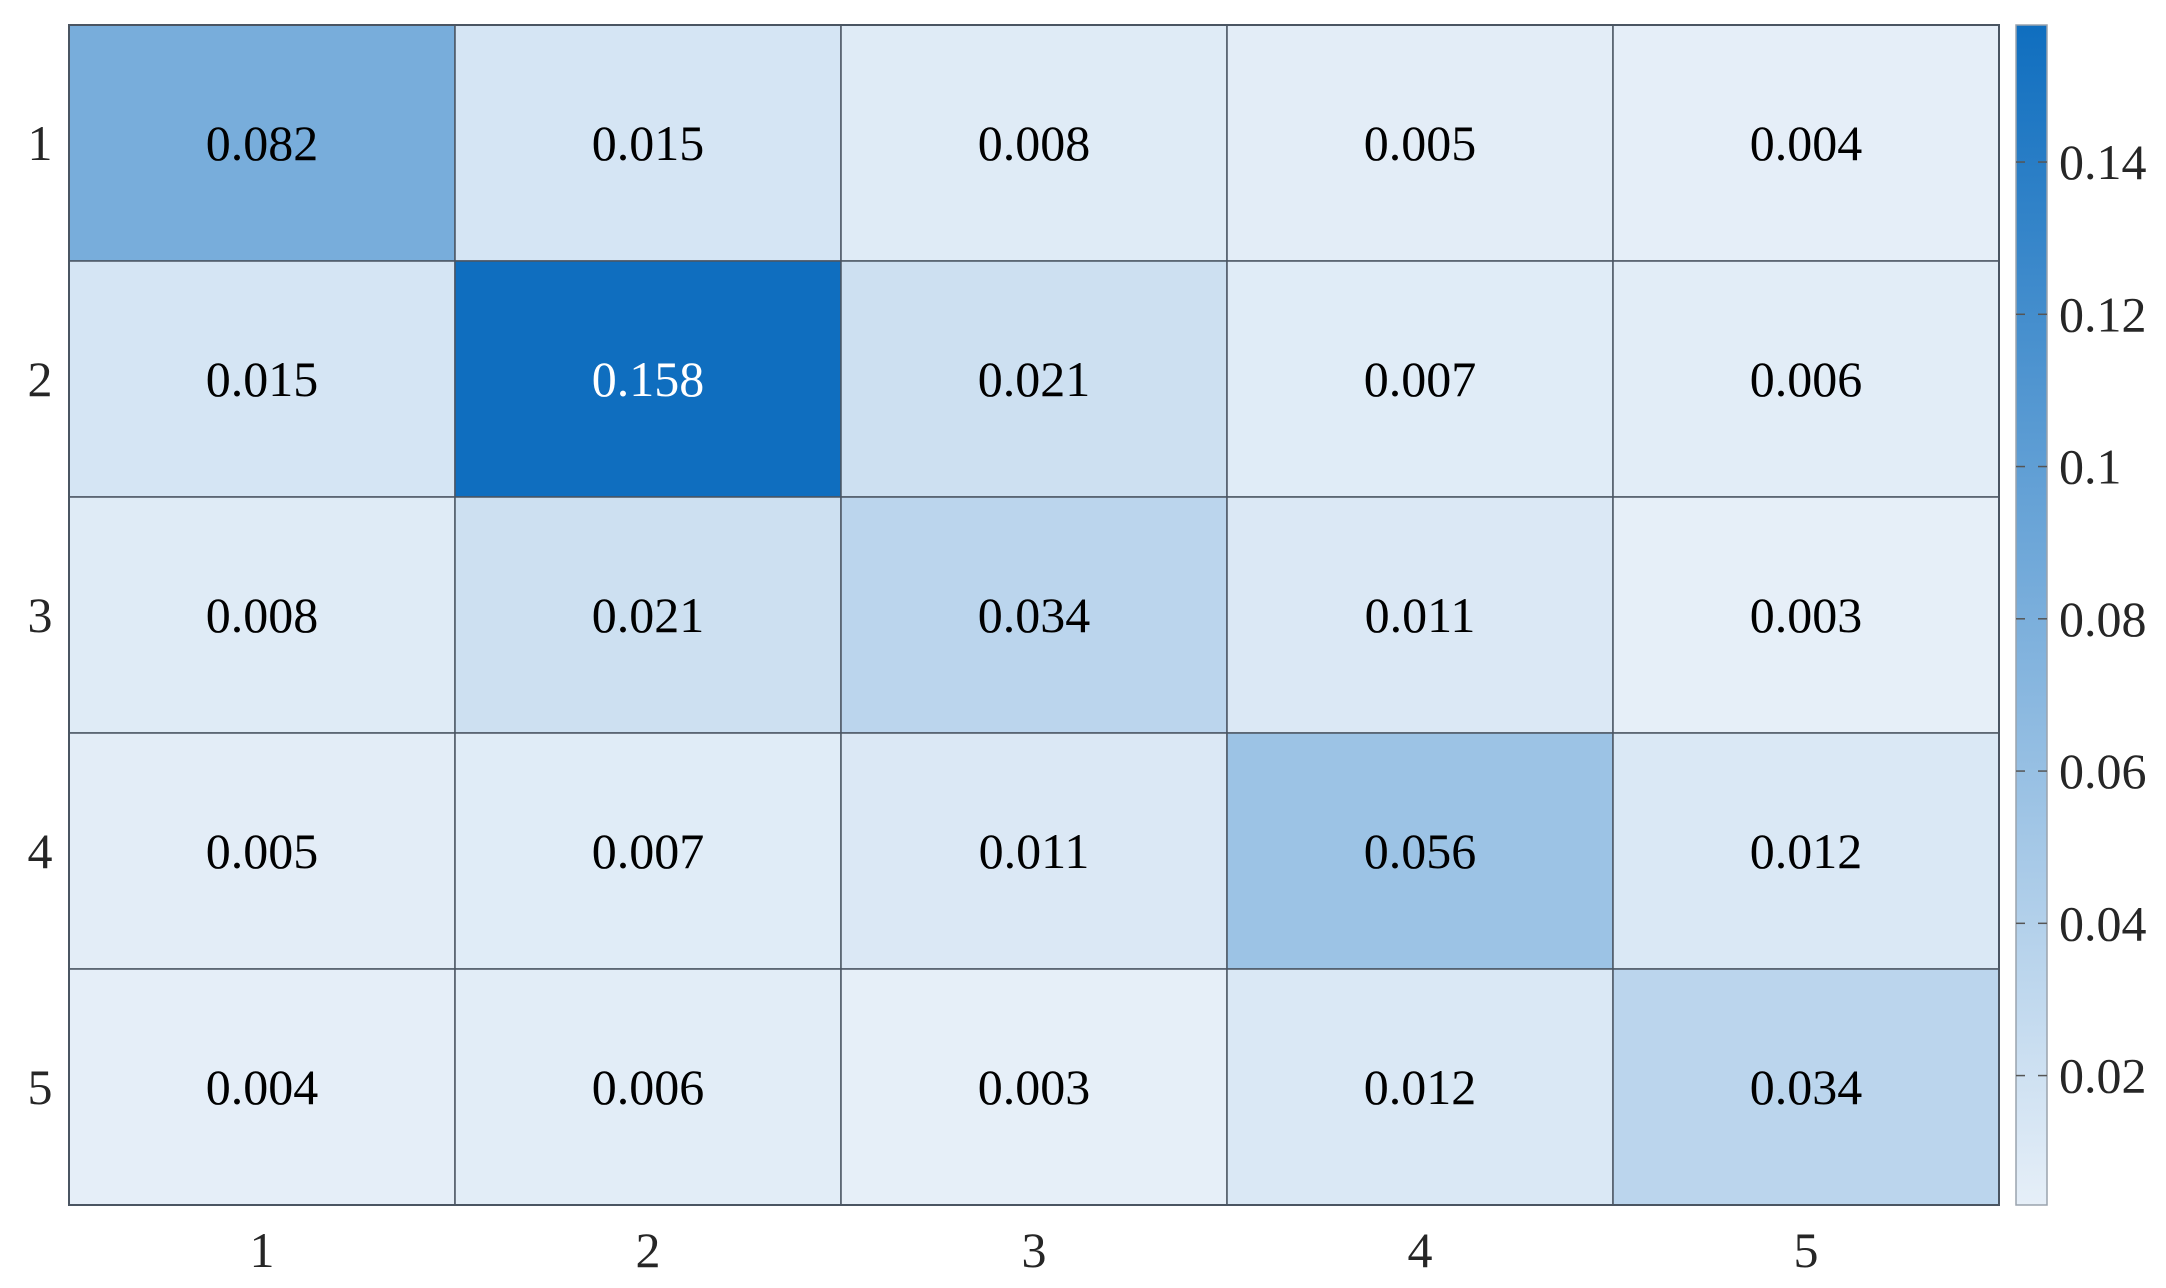 This screenshot has width=2166, height=1288. I want to click on colorbar-tick-label: 0.1, so click(2090, 467).